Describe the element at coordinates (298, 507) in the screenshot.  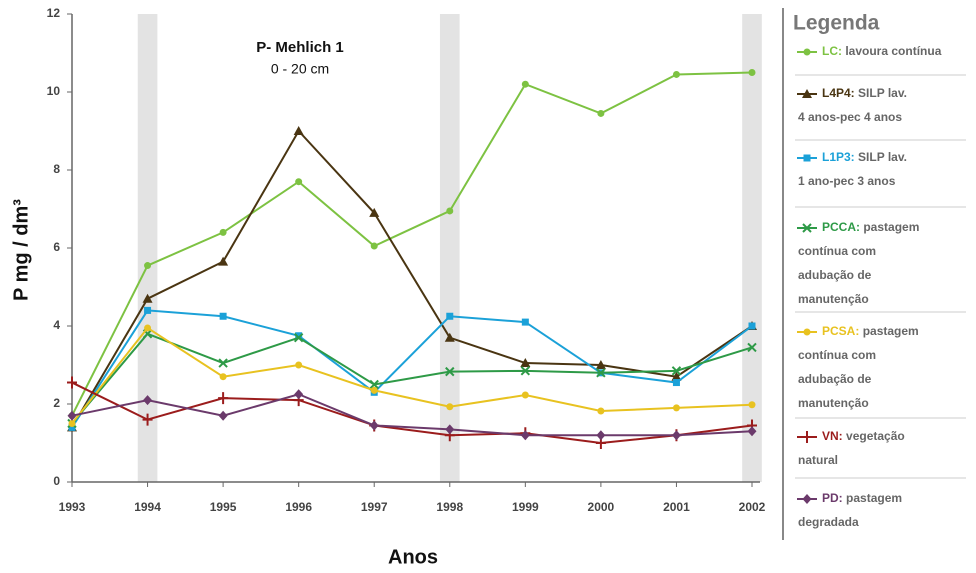
I see `x-tick-label: 1996` at that location.